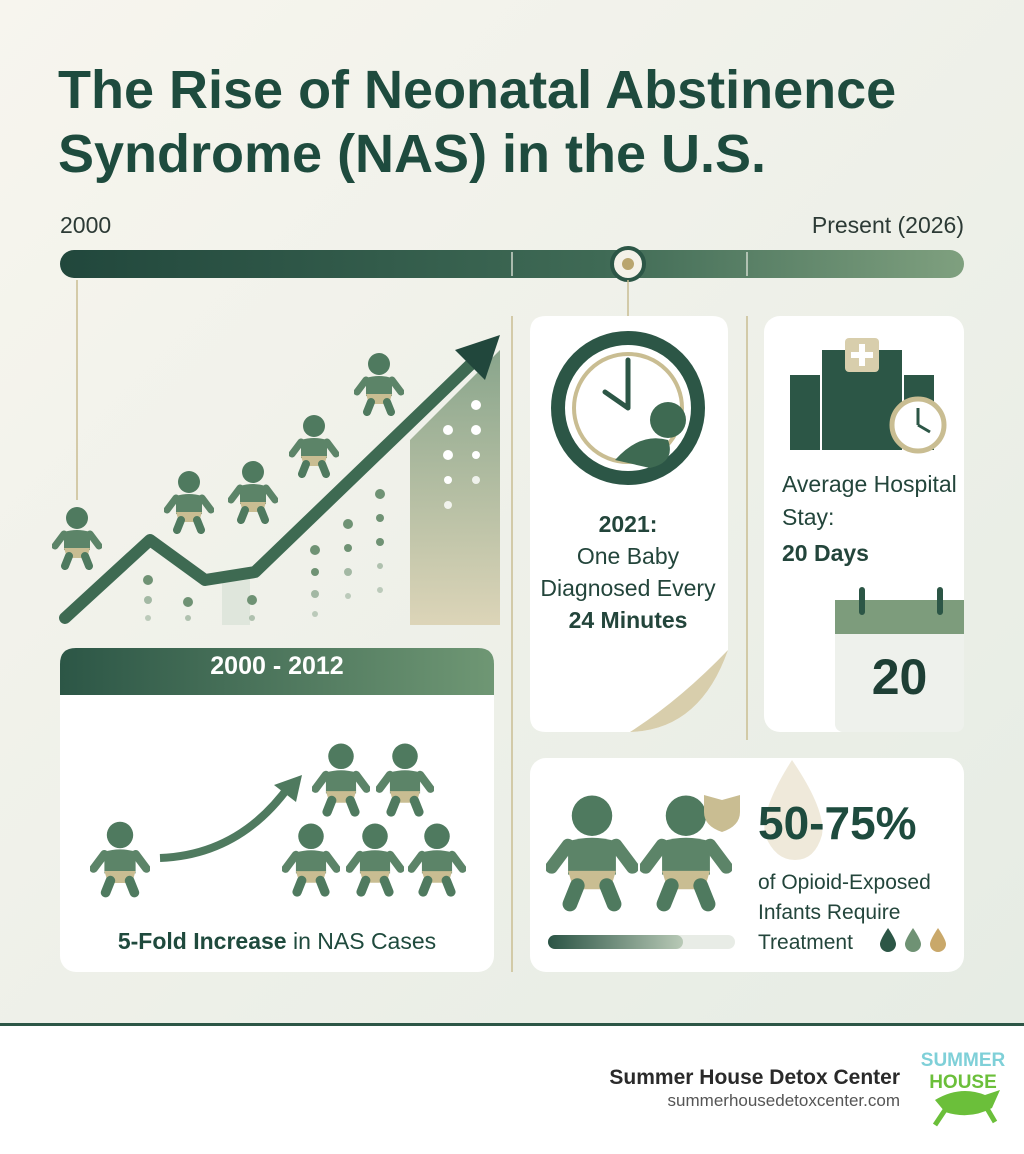 The height and width of the screenshot is (1154, 1024). I want to click on calendar-top, so click(899, 617).